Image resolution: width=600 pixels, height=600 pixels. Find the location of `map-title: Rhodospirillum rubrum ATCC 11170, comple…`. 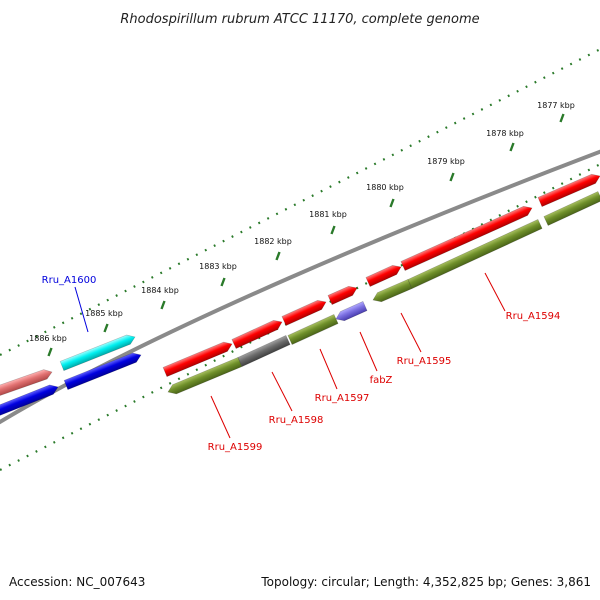

map-title: Rhodospirillum rubrum ATCC 11170, comple… is located at coordinates (299, 19).